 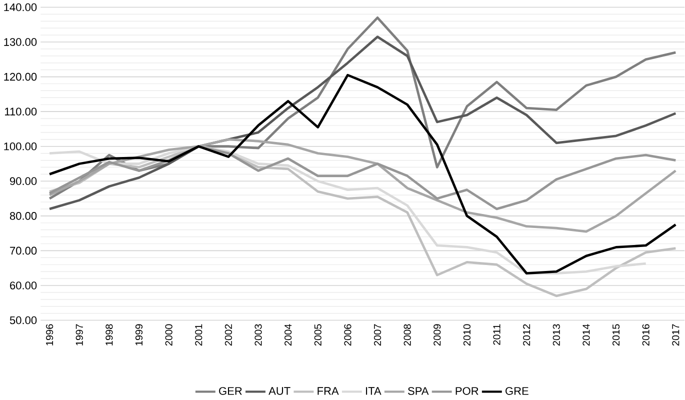 What do you see at coordinates (467, 390) in the screenshot?
I see `legend-label: POR` at bounding box center [467, 390].